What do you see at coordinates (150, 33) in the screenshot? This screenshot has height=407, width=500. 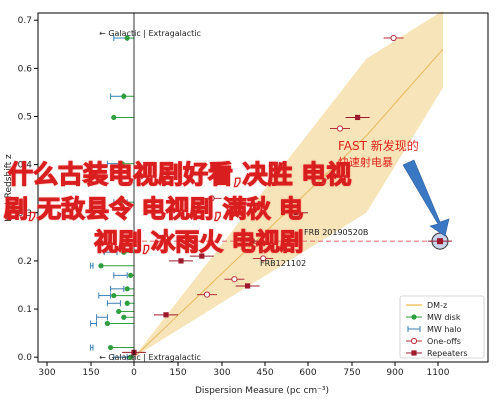 I see `top-banner: ← Galactic | Extragalactic` at bounding box center [150, 33].